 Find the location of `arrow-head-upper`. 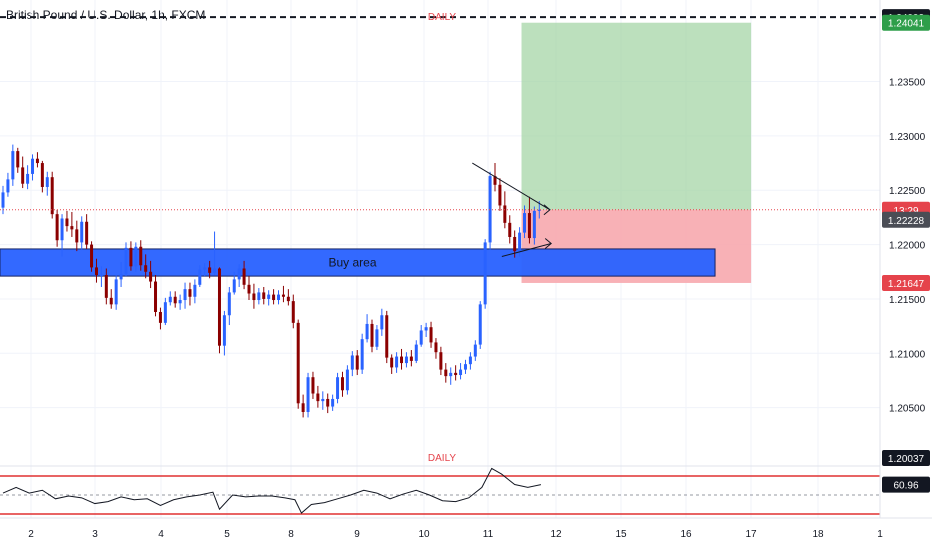

arrow-head-upper is located at coordinates (547, 210).